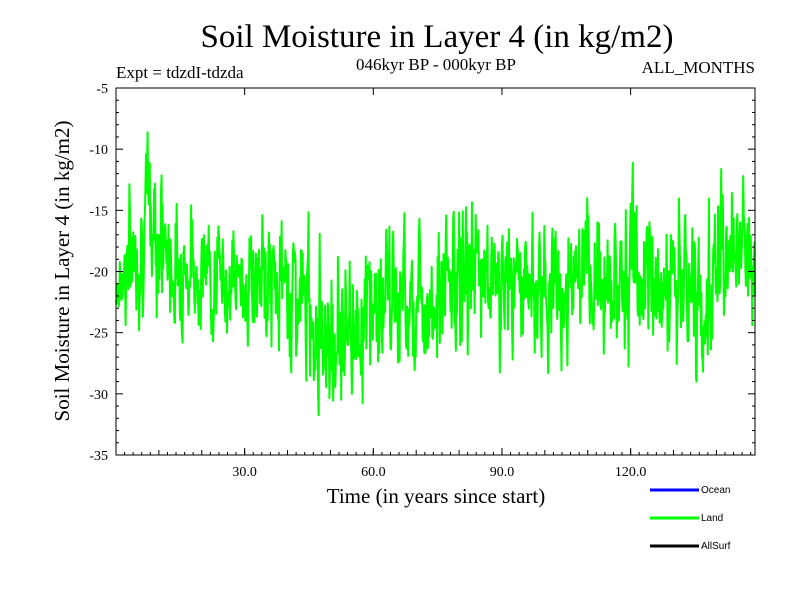 The width and height of the screenshot is (800, 600). Describe the element at coordinates (98, 211) in the screenshot. I see `y-tick-label: -15` at that location.